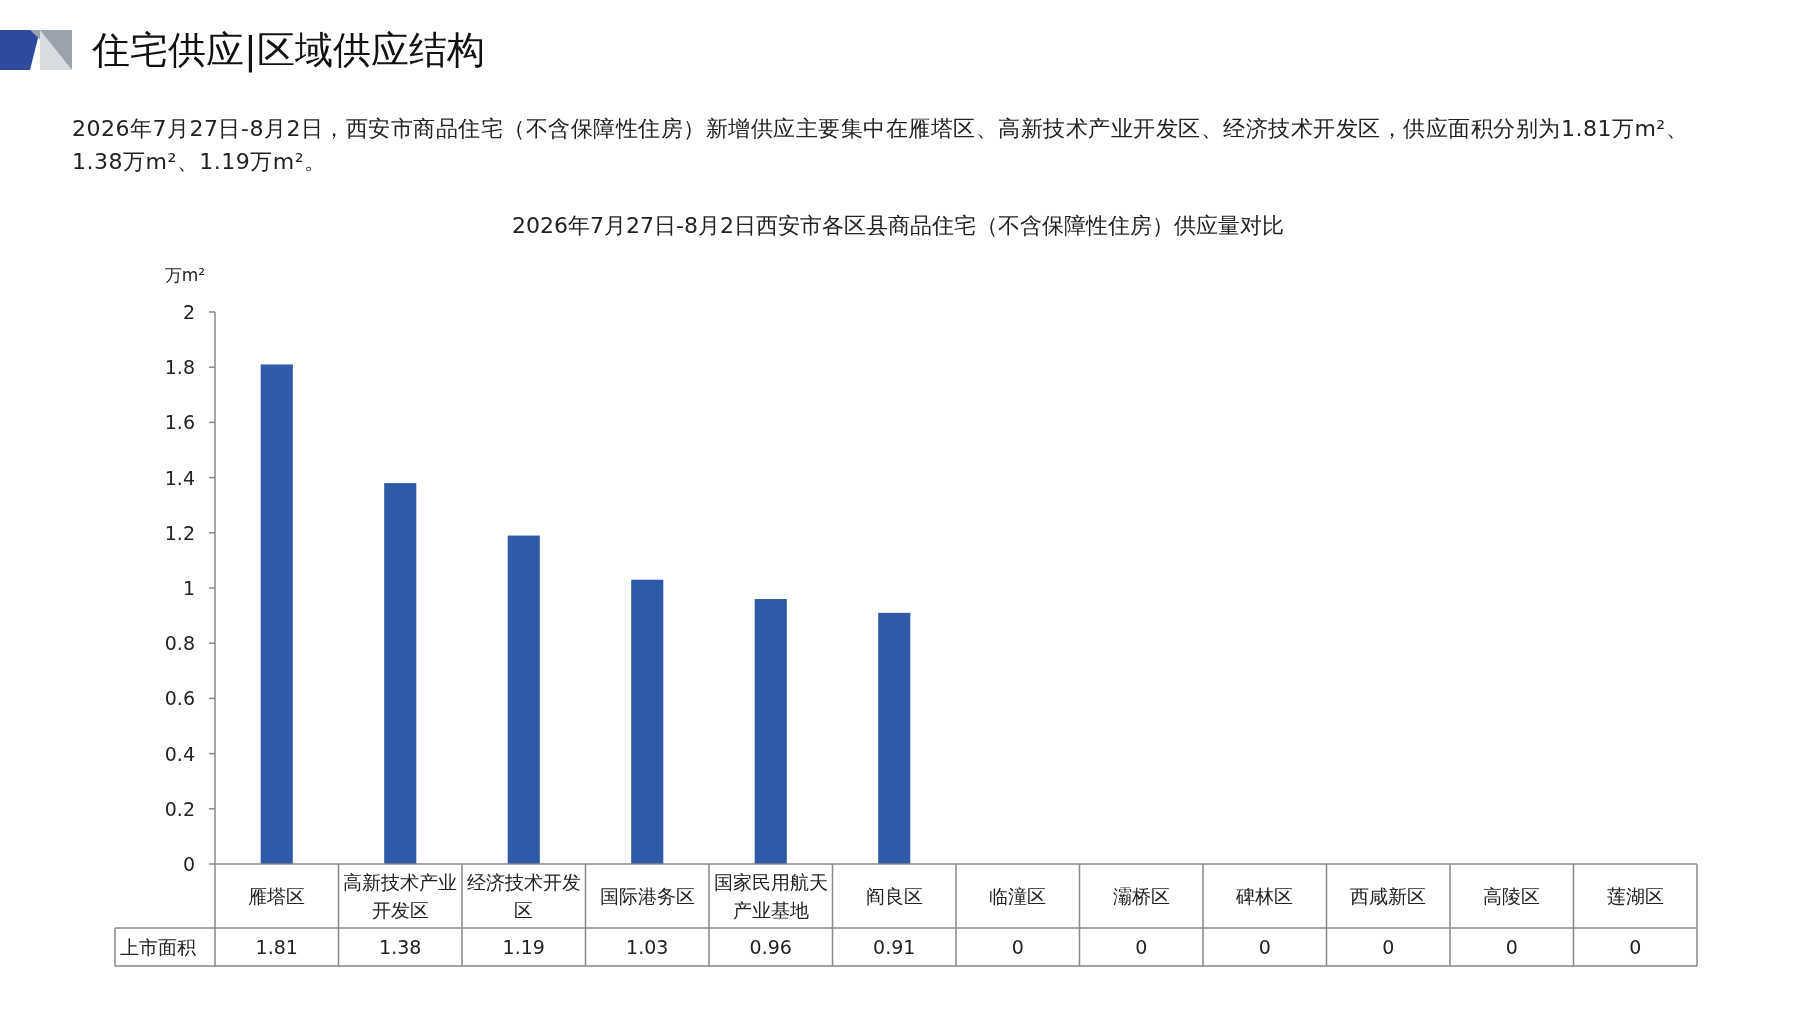 Image resolution: width=1797 pixels, height=1010 pixels. What do you see at coordinates (188, 864) in the screenshot?
I see `y-tick-label: 0` at bounding box center [188, 864].